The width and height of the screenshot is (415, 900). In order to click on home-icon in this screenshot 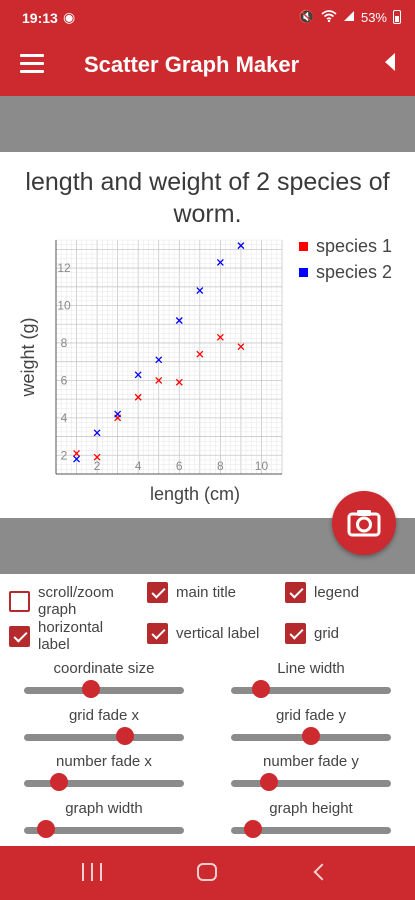, I will do `click(207, 872)`.